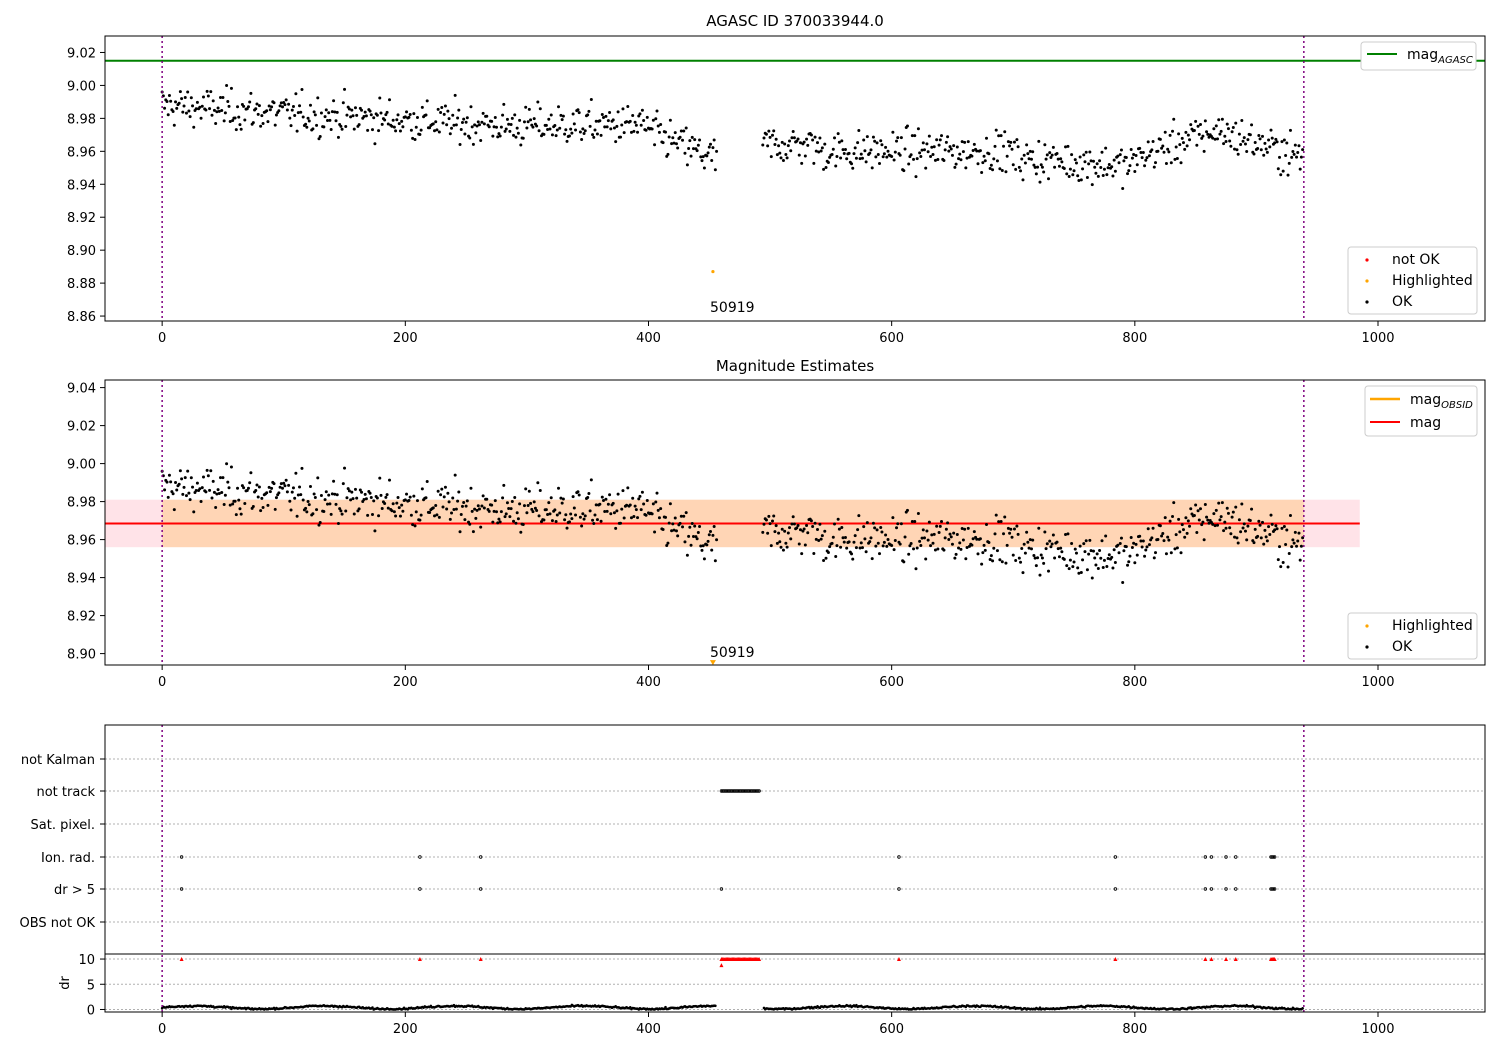 The height and width of the screenshot is (1050, 1500). I want to click on x-tick-label: 800, so click(1134, 1029).